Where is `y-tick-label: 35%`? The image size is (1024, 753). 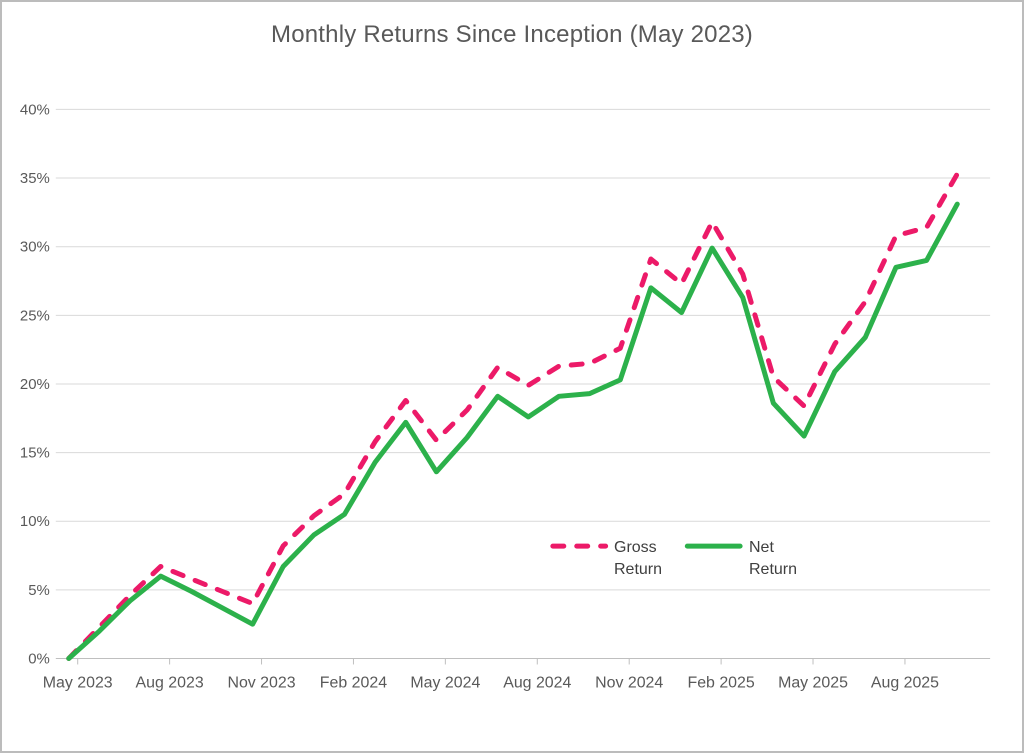 y-tick-label: 35% is located at coordinates (35, 178).